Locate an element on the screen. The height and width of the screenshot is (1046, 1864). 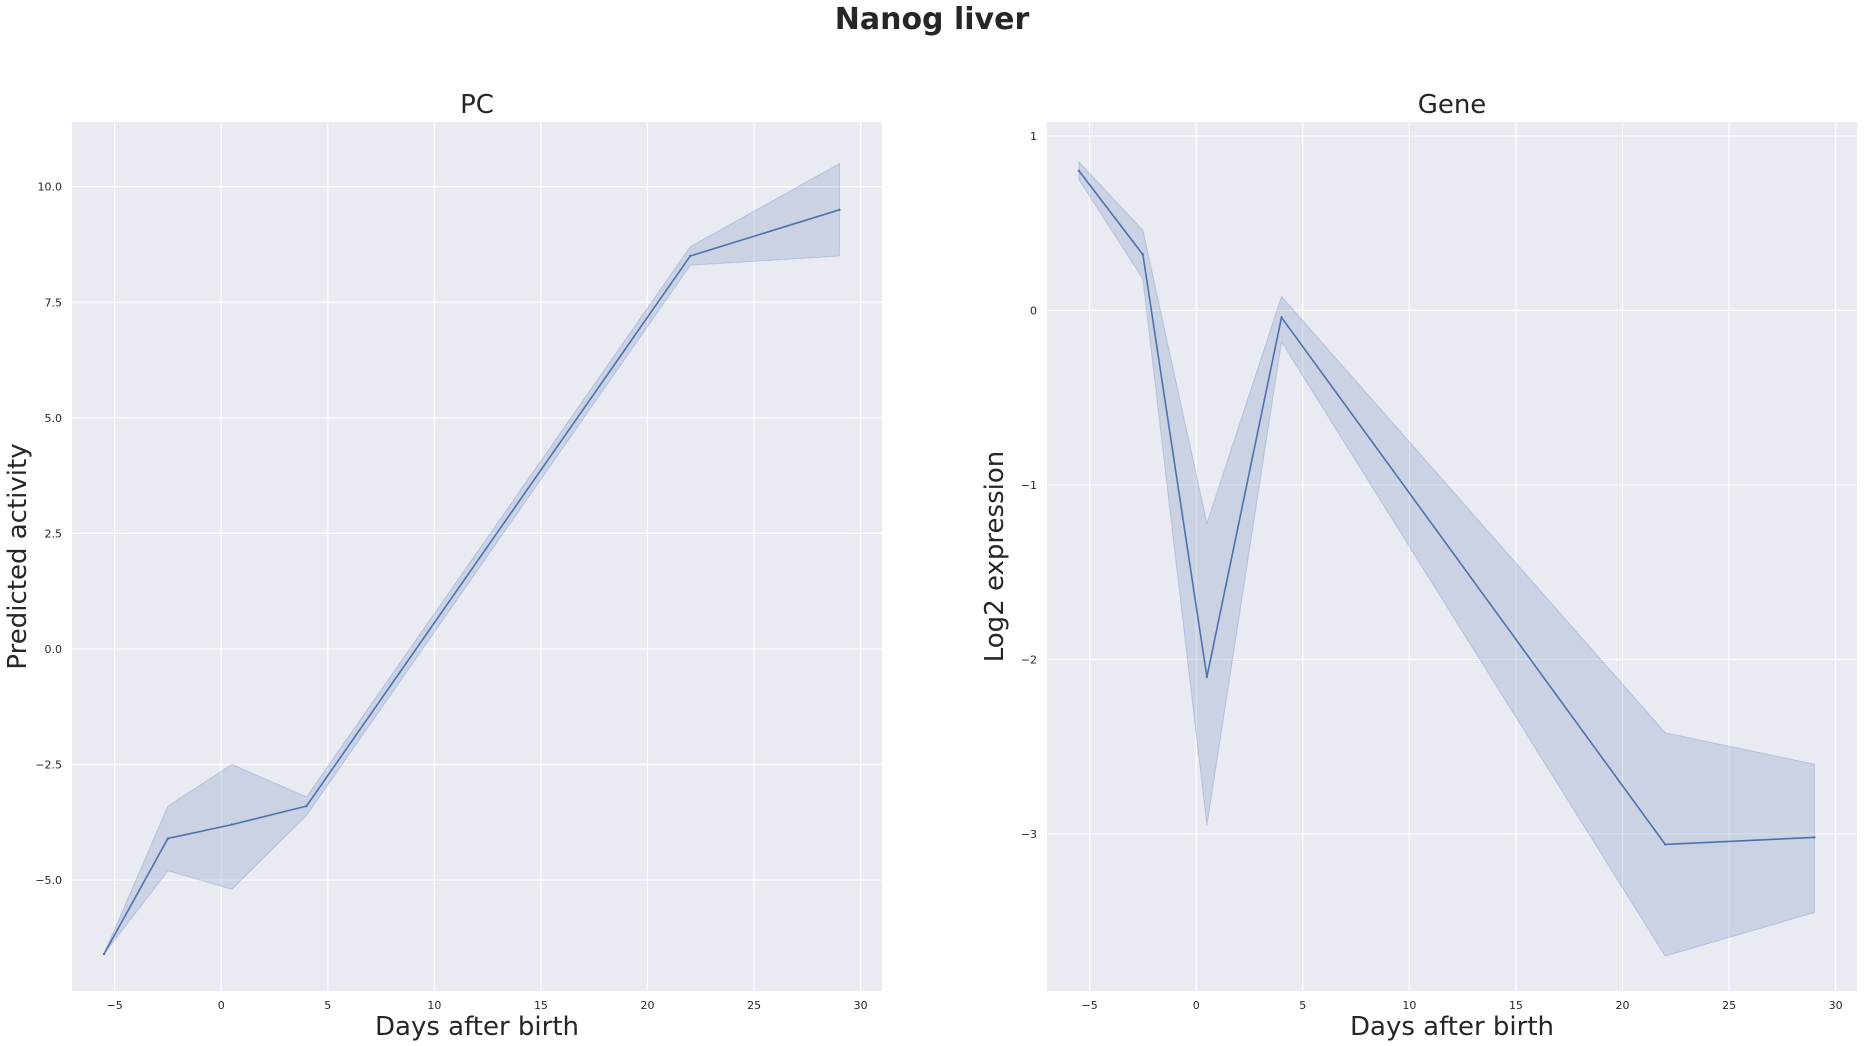
y-axis-label: Predicted activity is located at coordinates (18, 556).